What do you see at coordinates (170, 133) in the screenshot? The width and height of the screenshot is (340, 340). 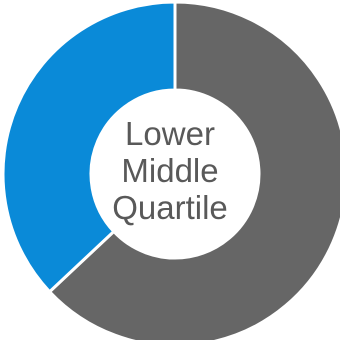 I see `center-label-line-1: Lower` at bounding box center [170, 133].